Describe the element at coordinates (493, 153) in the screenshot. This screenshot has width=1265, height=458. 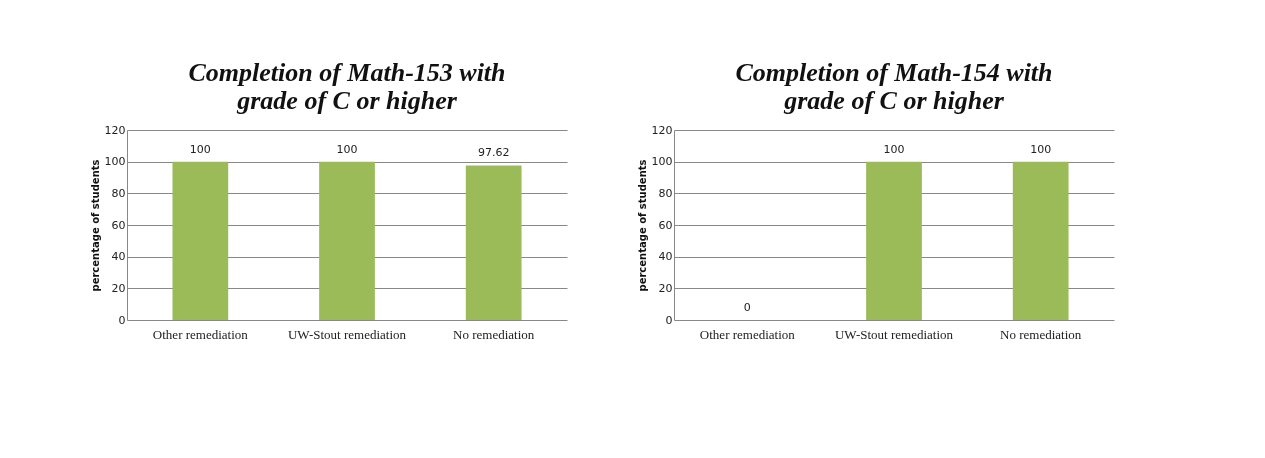
I see `data-label: 97.62` at that location.